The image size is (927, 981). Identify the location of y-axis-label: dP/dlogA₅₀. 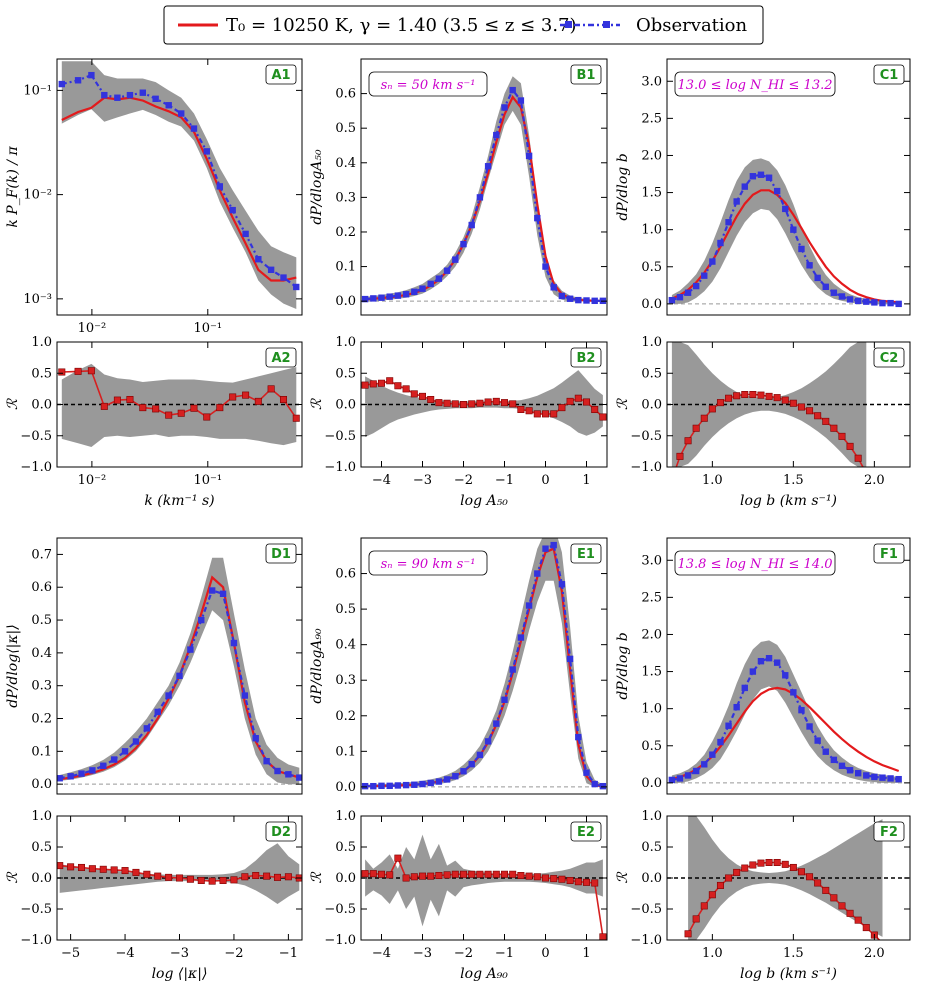
(317, 187).